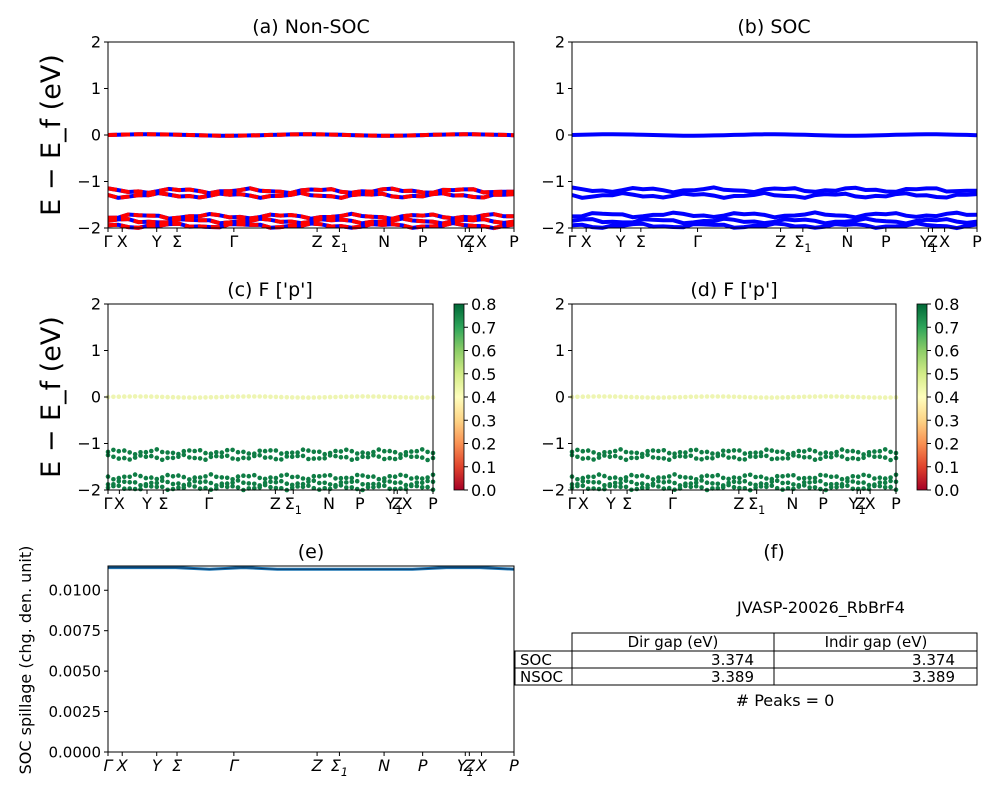 The image size is (1000, 800). Describe the element at coordinates (311, 552) in the screenshot. I see `panel-e-title: (e)` at that location.